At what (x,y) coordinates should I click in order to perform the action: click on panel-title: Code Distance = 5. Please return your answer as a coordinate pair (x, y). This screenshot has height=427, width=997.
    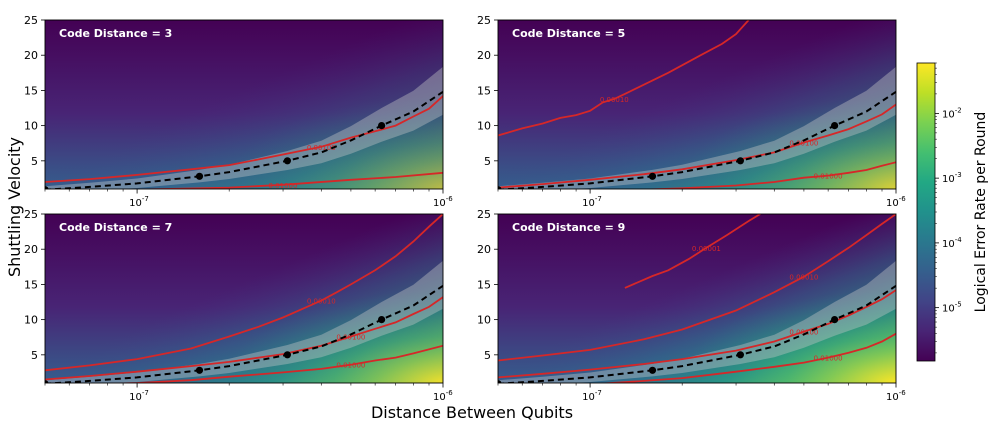
    Looking at the image, I should click on (568, 33).